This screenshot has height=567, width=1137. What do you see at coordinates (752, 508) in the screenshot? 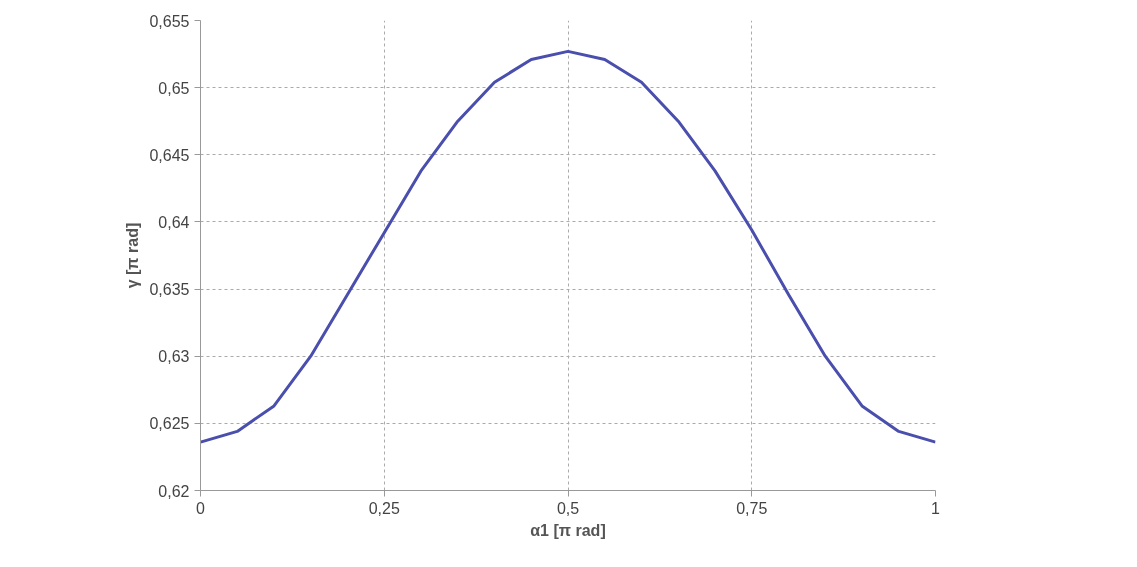
I see `x-tick-label: 0,75` at bounding box center [752, 508].